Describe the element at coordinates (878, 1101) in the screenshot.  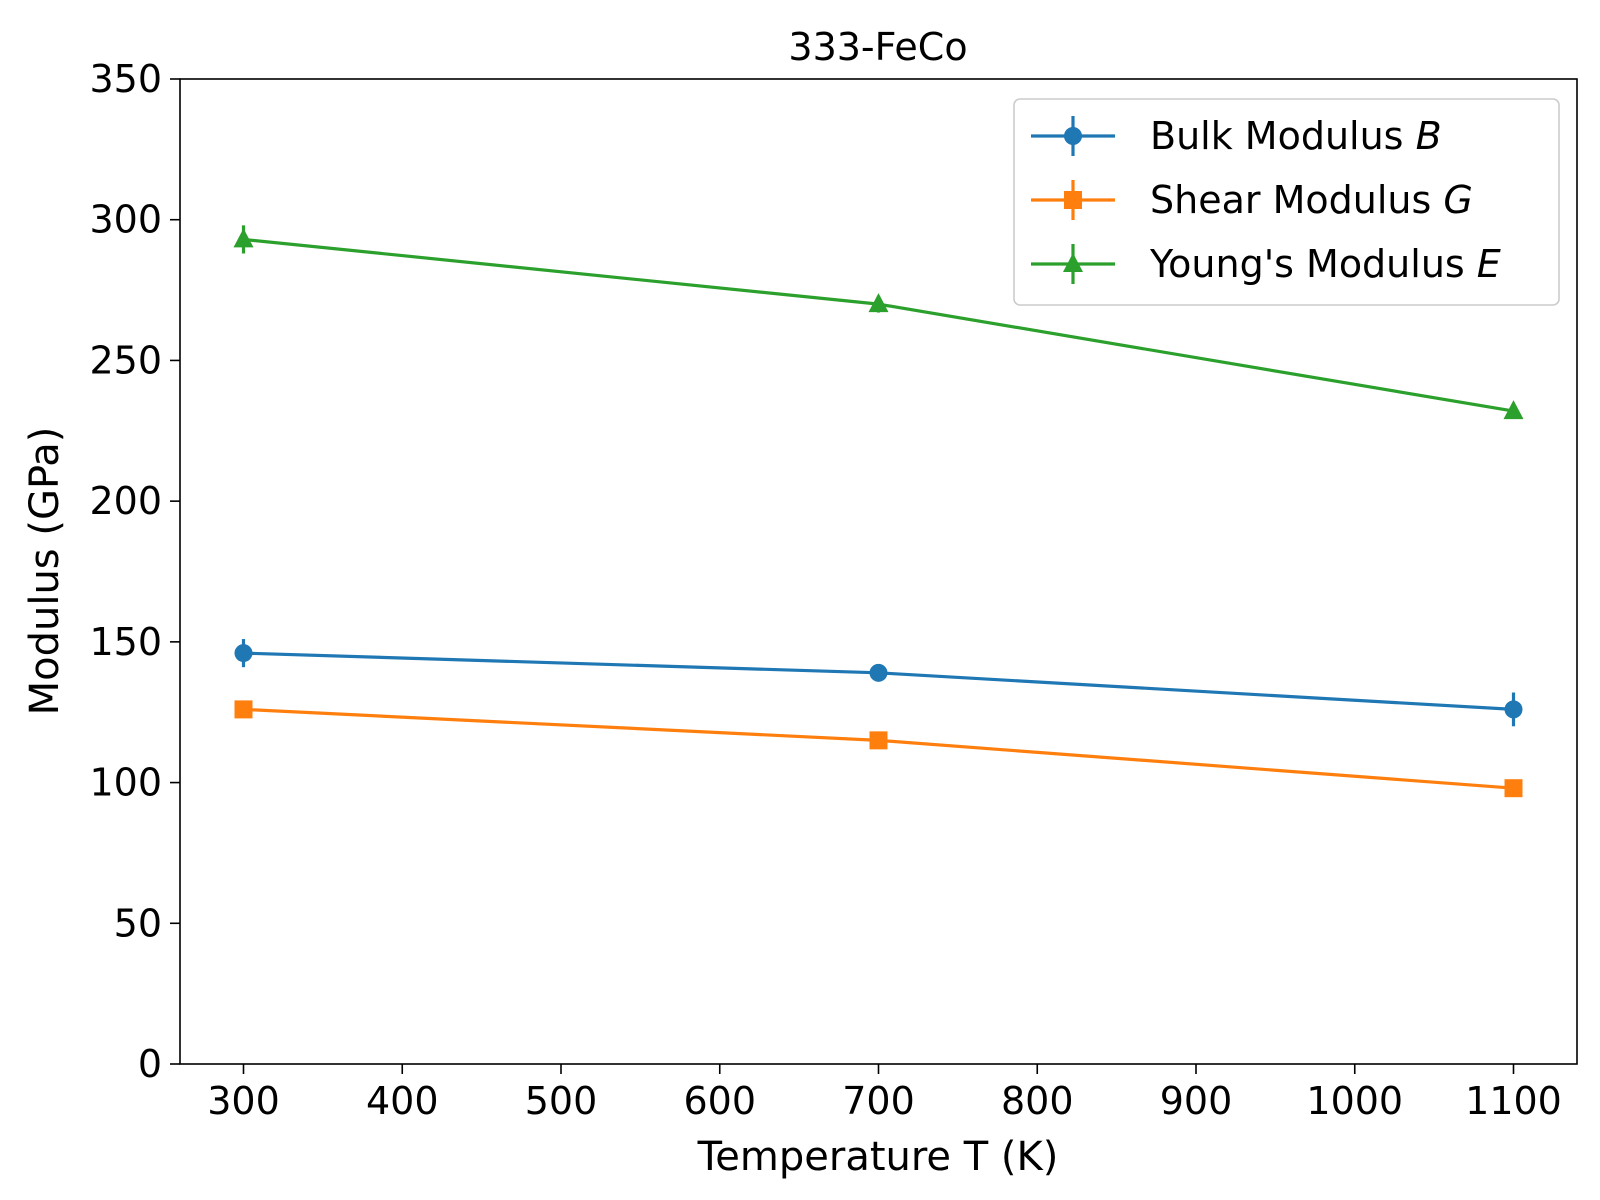
I see `x-tick-label: 700` at that location.